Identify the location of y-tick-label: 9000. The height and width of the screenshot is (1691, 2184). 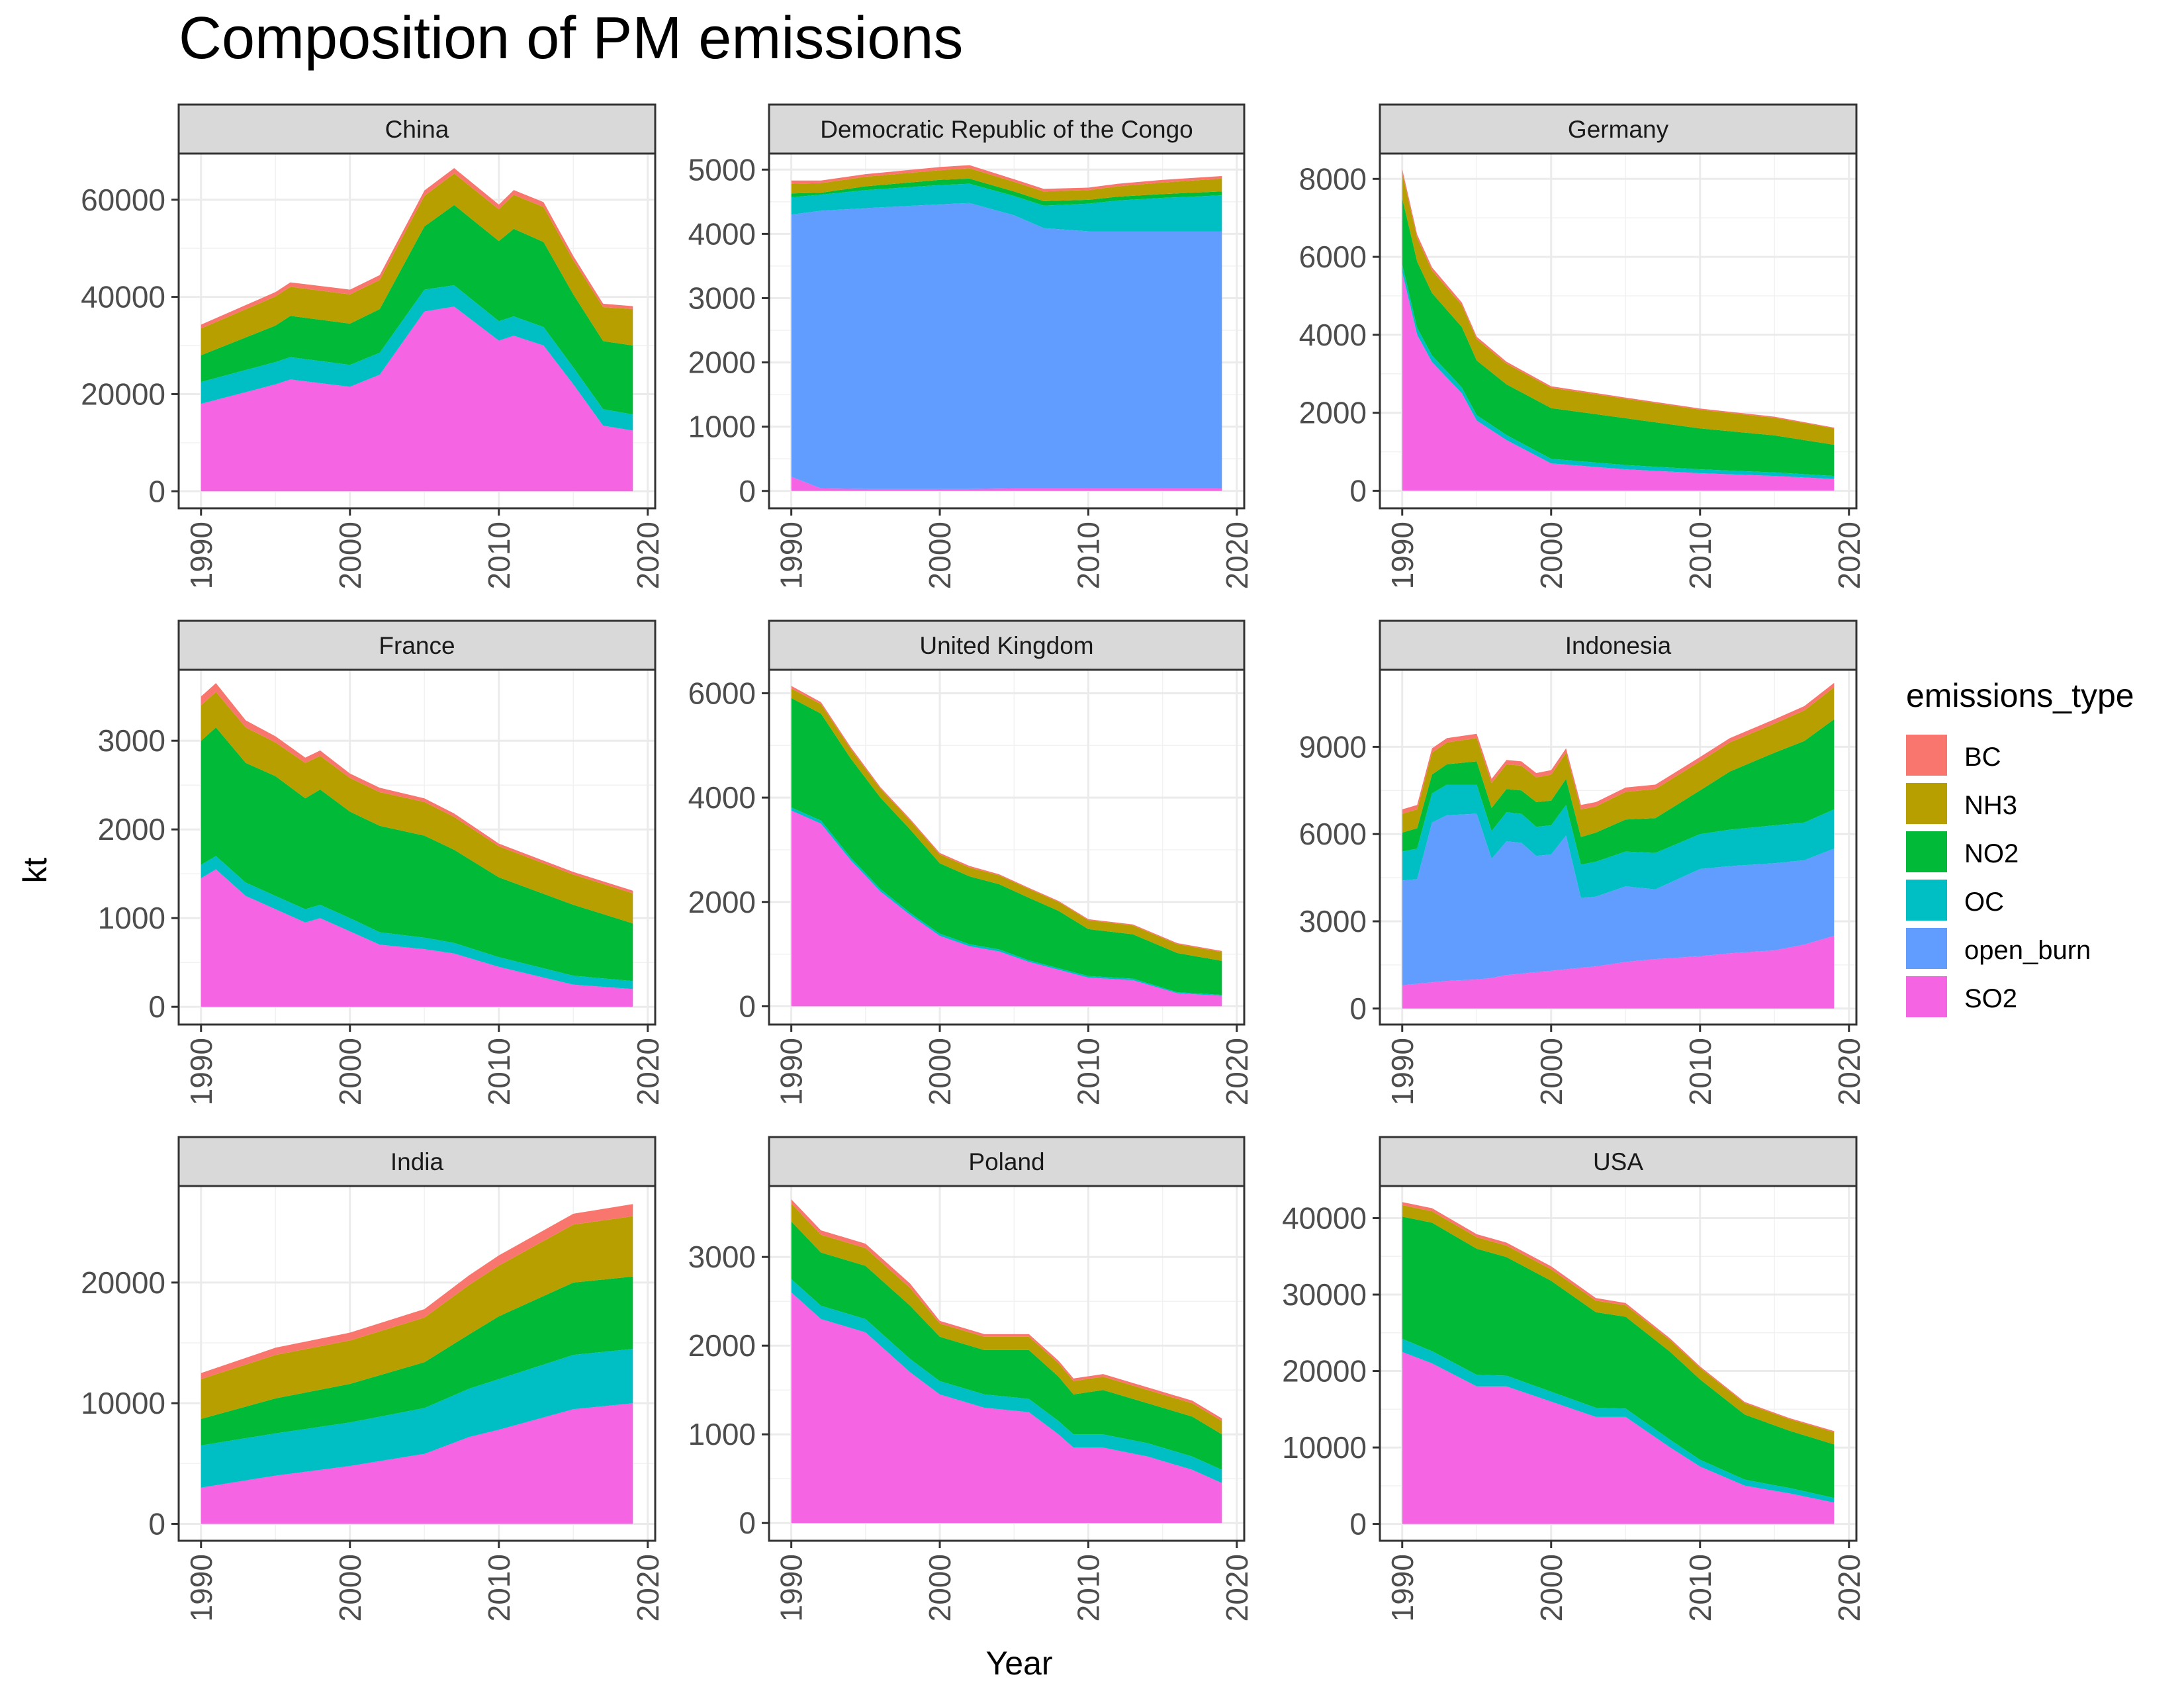
(1333, 746).